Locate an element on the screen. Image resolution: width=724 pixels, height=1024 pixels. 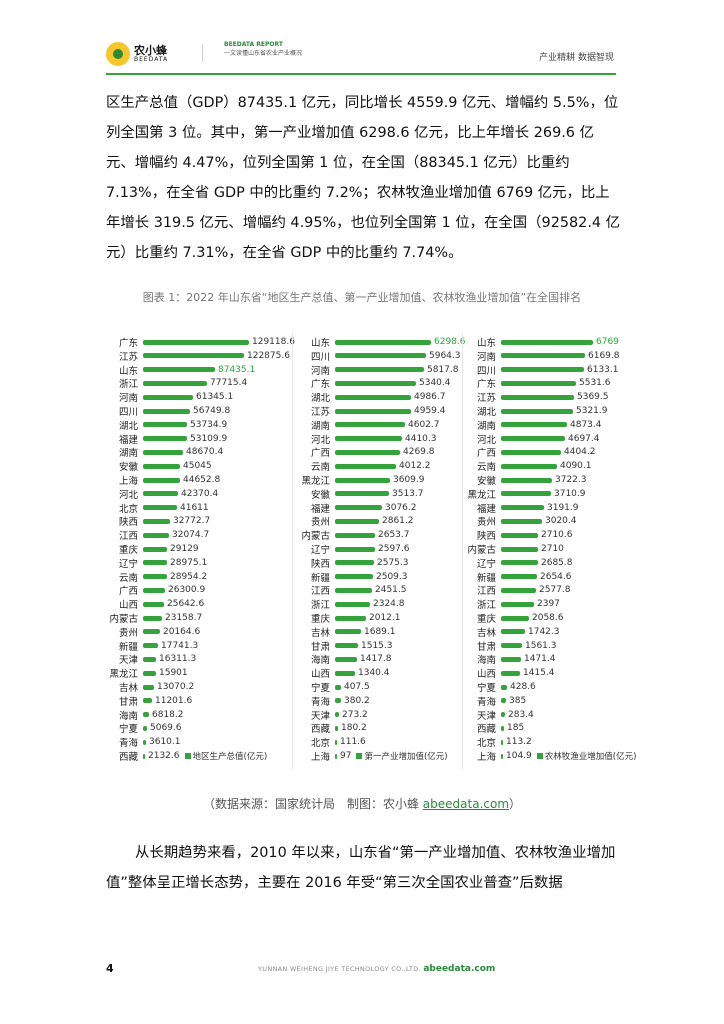
bar-value-label: 4269.8 is located at coordinates (419, 452).